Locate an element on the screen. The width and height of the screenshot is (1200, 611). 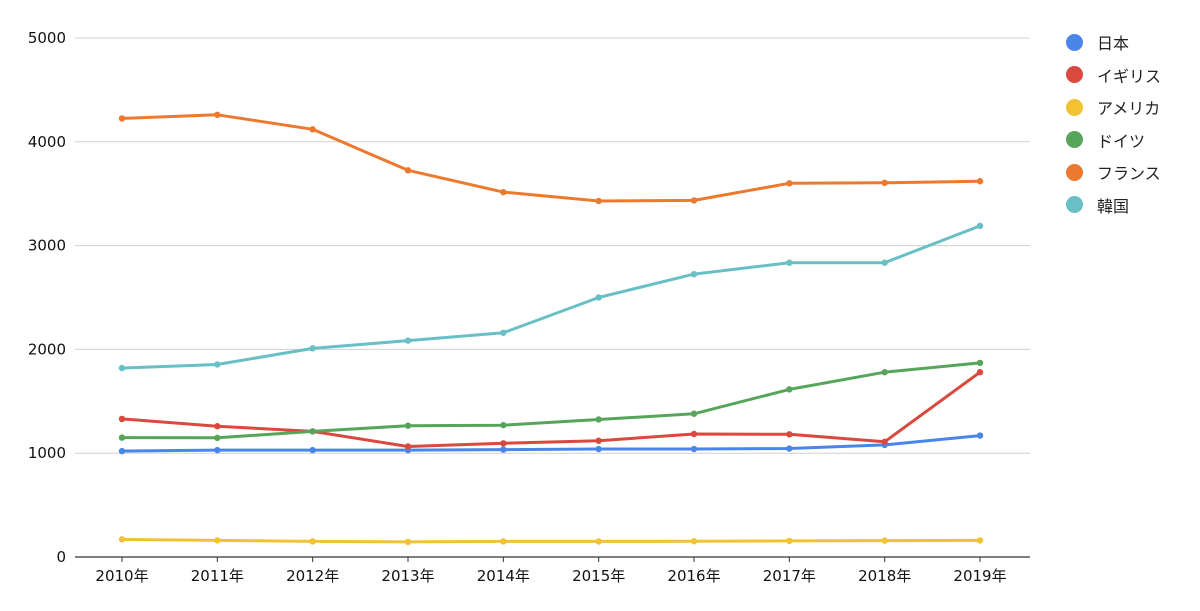
legend-item: フランス is located at coordinates (1113, 172).